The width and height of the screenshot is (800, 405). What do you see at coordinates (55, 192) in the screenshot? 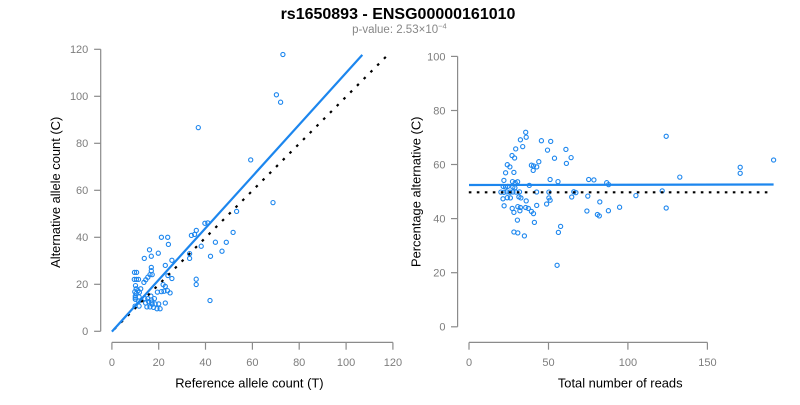
I see `svg-text: Alternative allele count (C)` at bounding box center [55, 192].